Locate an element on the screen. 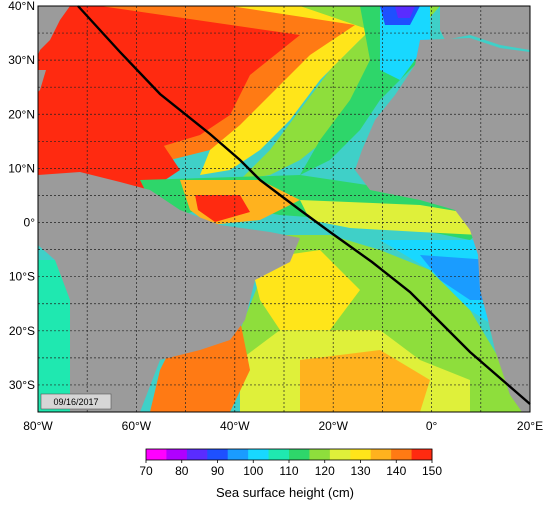 This screenshot has width=559, height=506. latitude-label: 10°N is located at coordinates (21, 168).